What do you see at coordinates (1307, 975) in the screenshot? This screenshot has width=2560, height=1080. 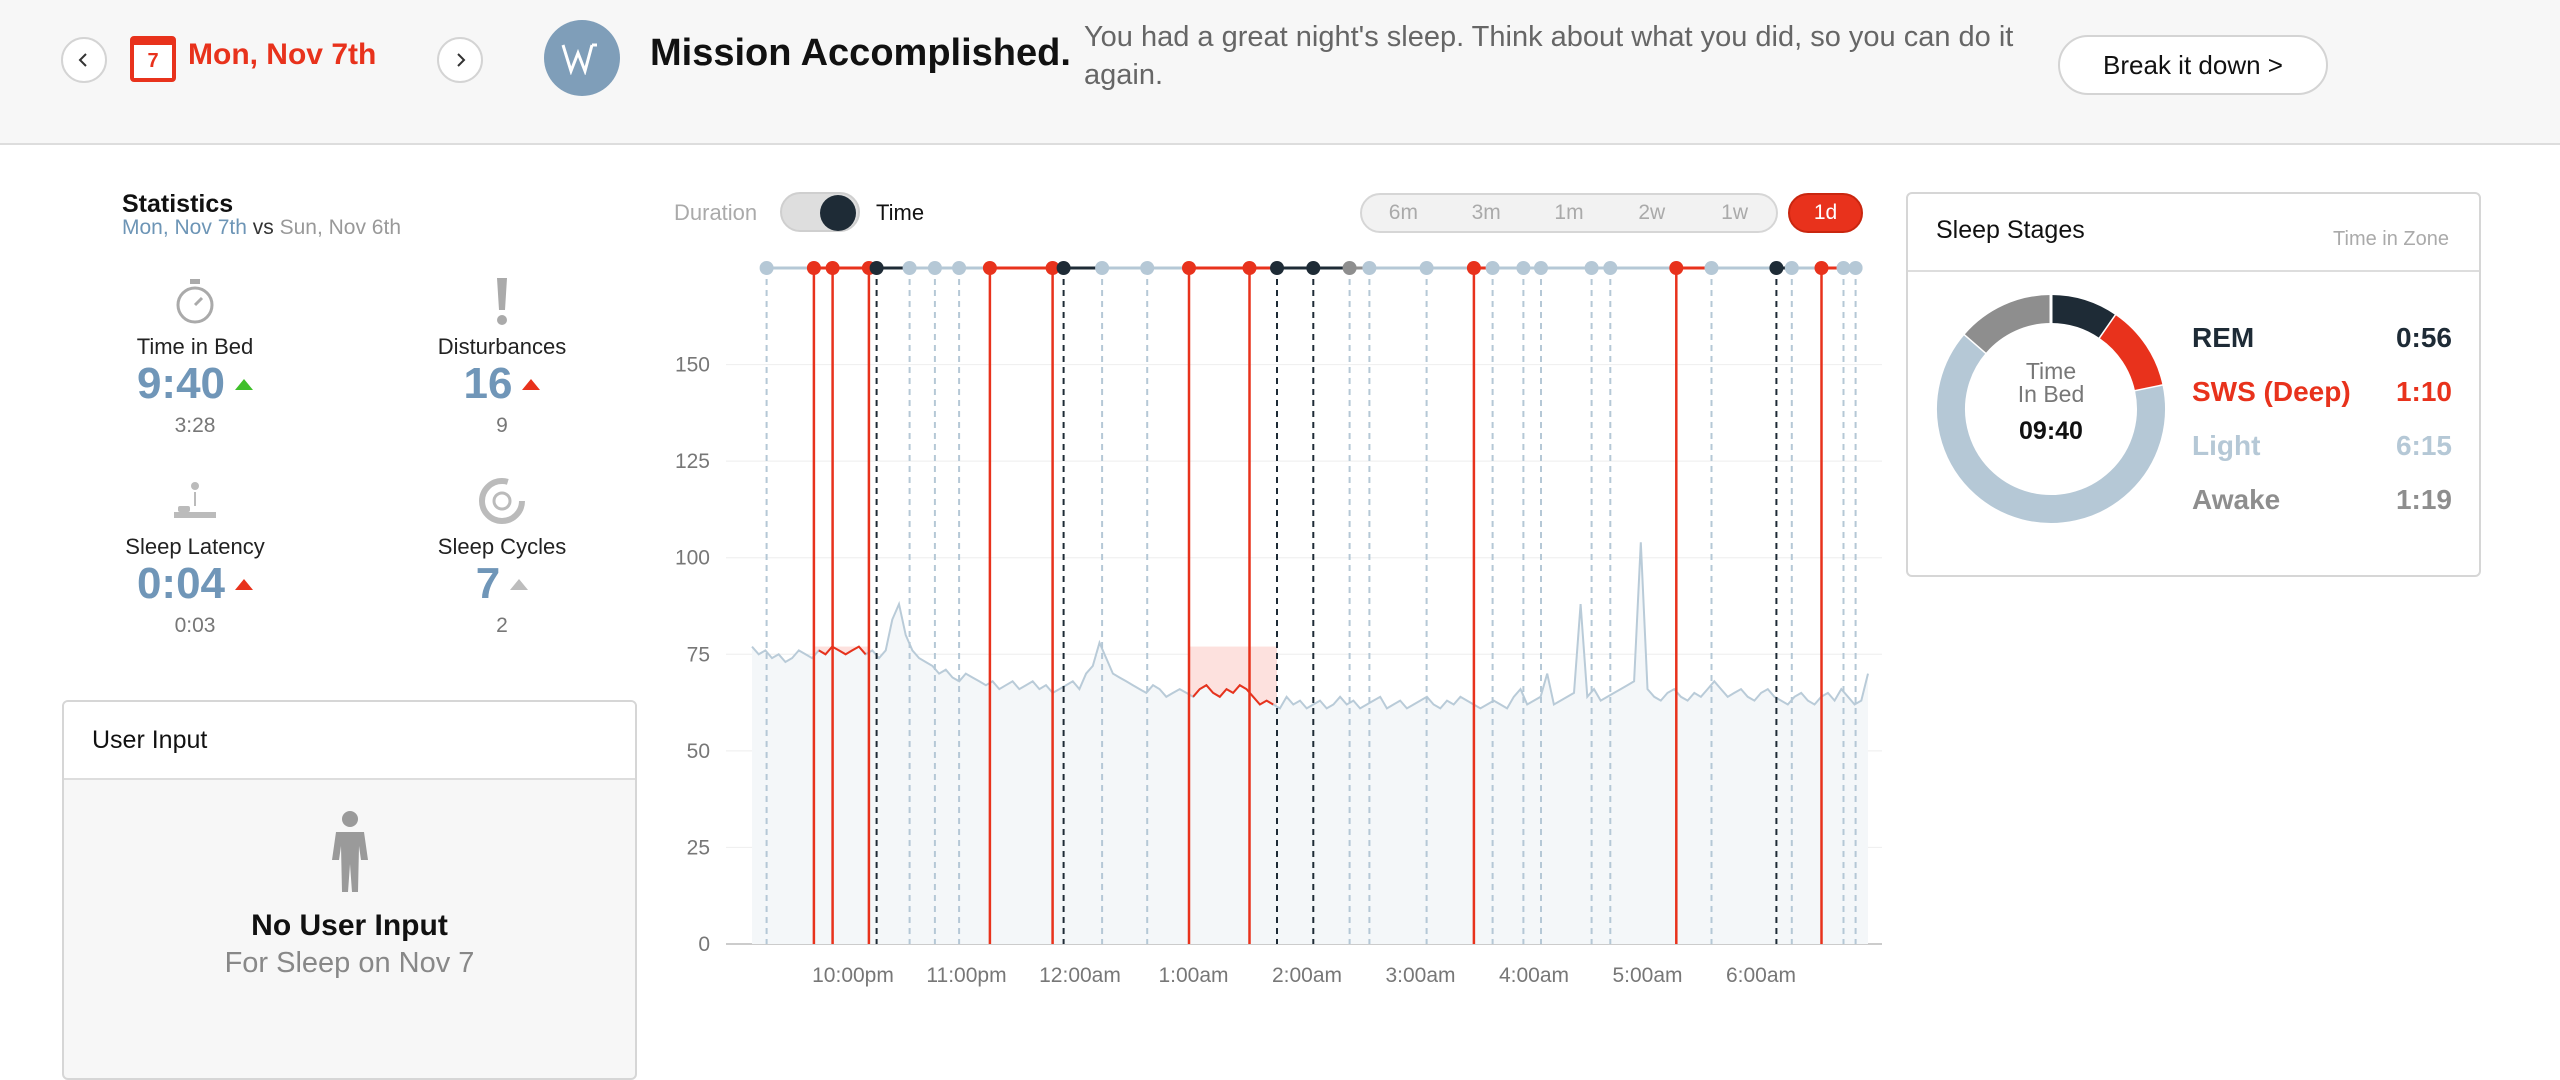 I see `x-tick-label: 2:00am` at bounding box center [1307, 975].